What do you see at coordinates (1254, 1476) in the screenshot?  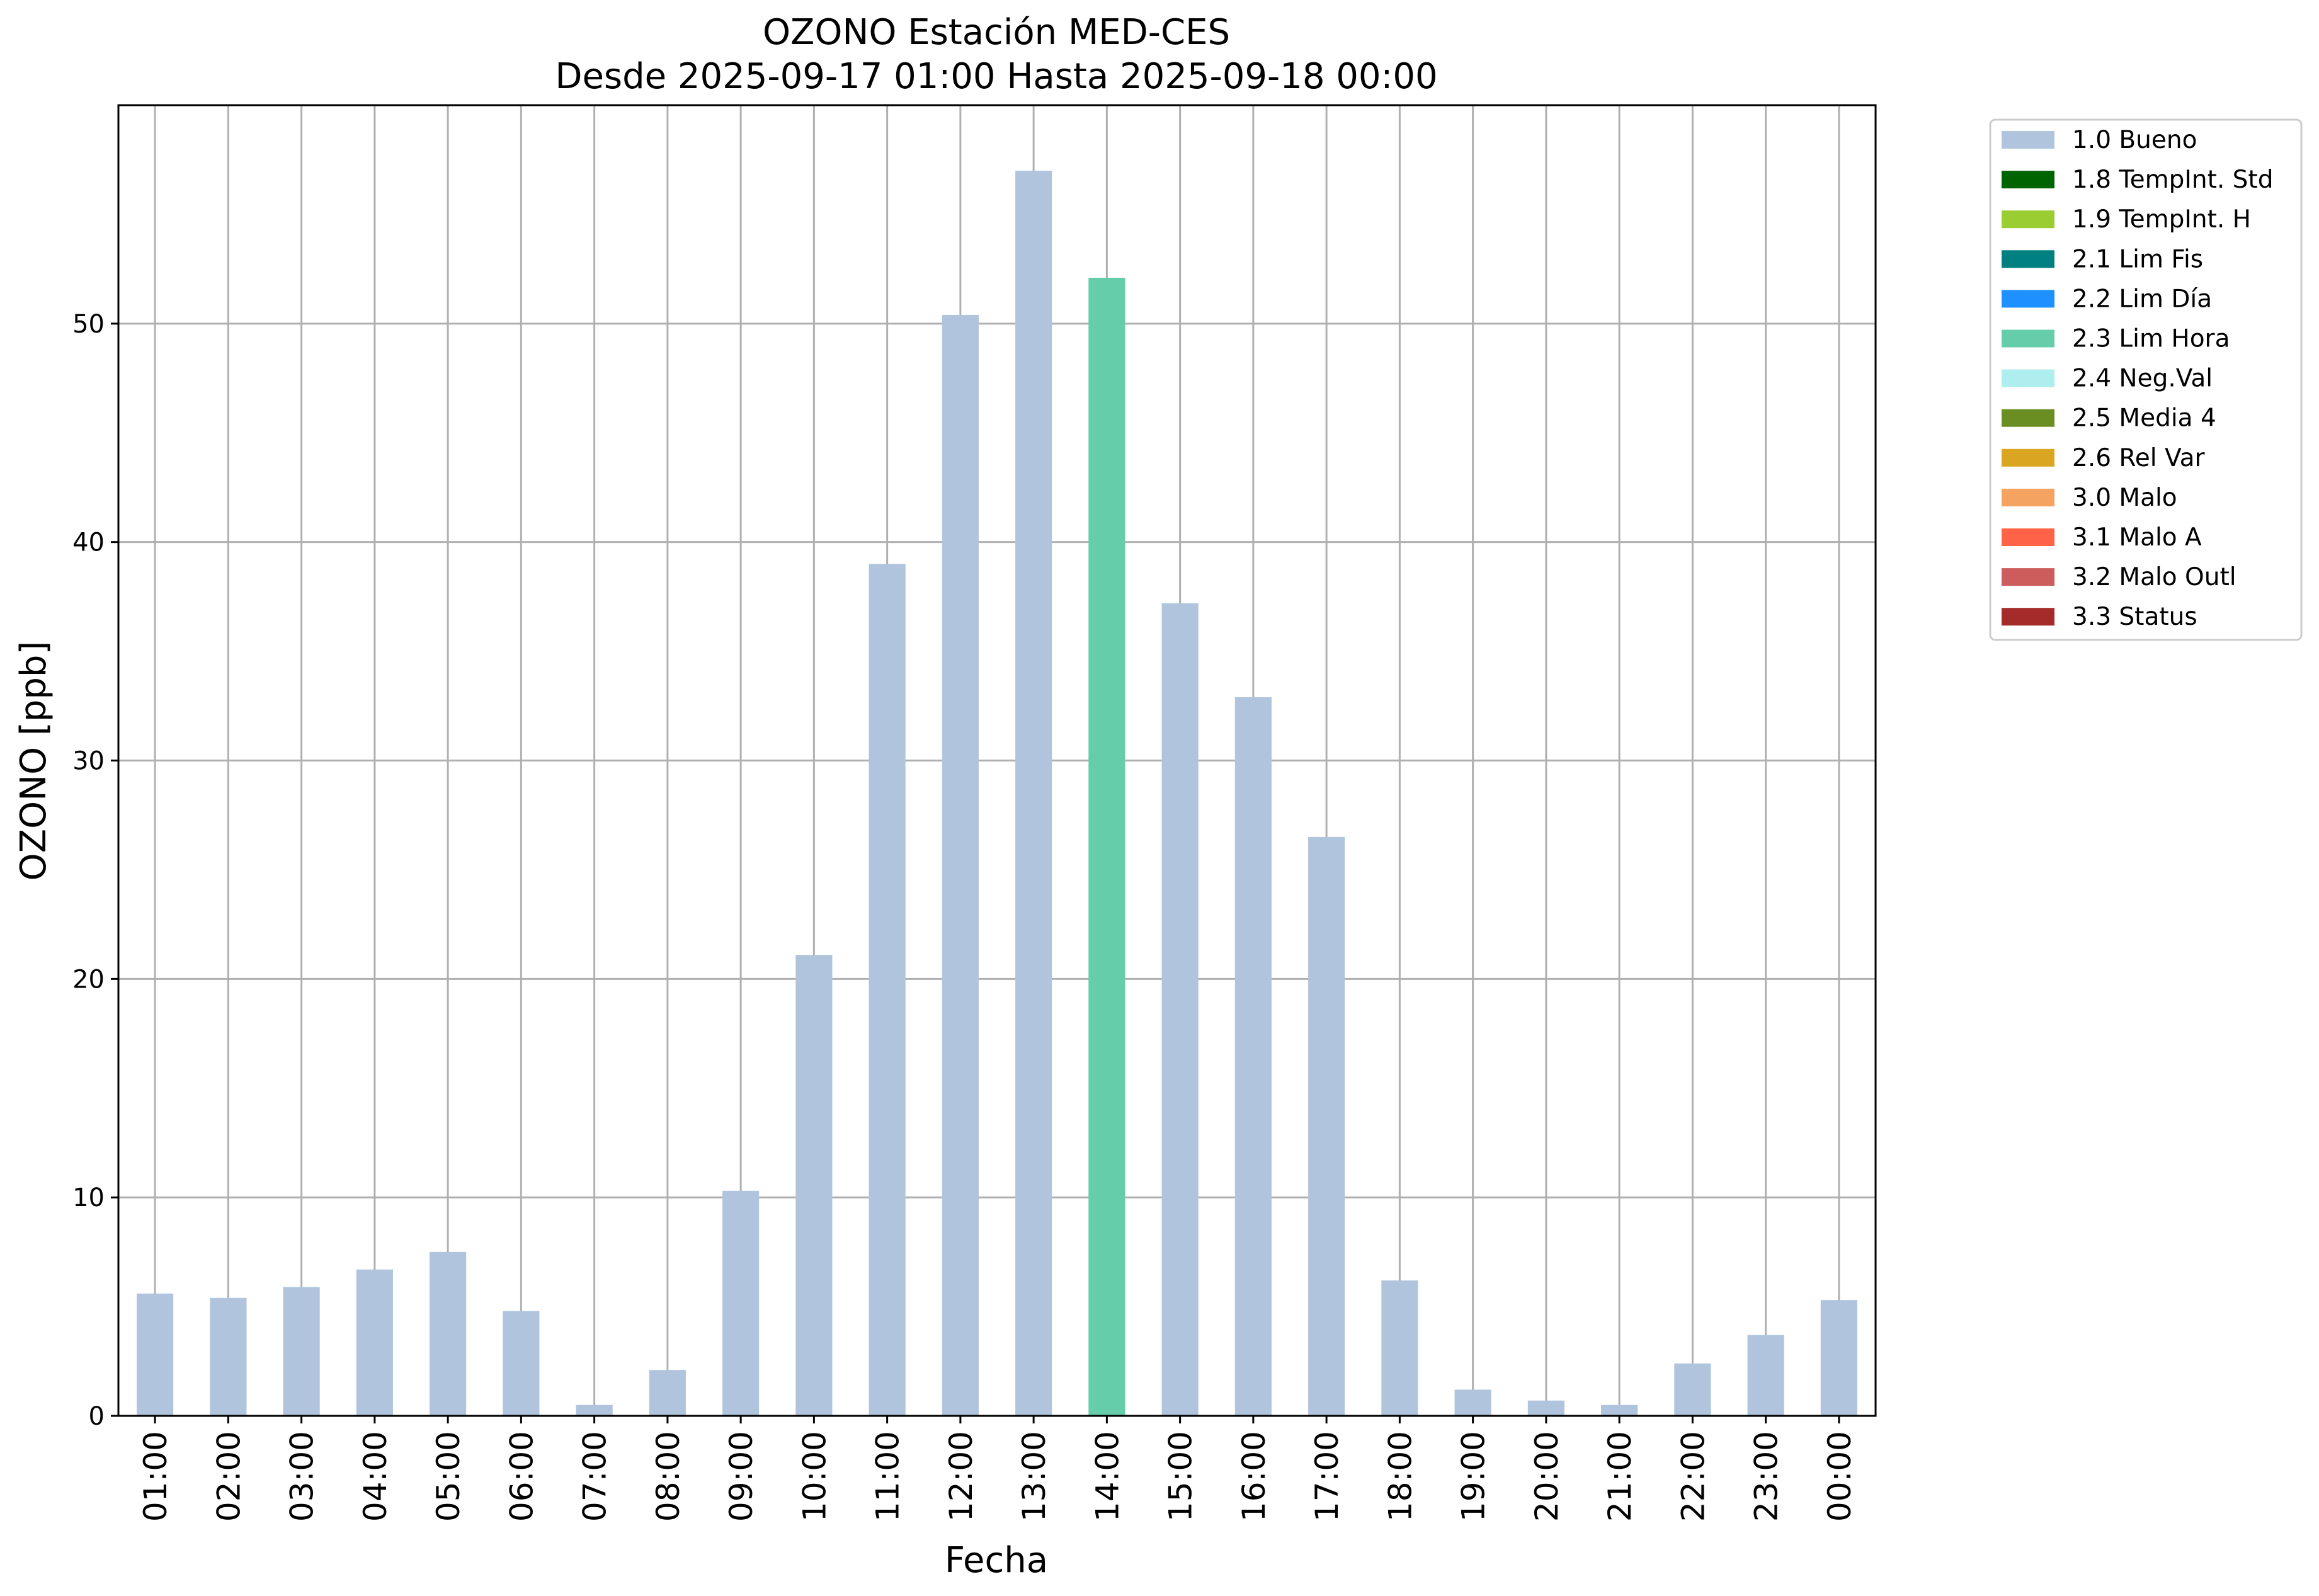 I see `x-tick-label: 16:00` at bounding box center [1254, 1476].